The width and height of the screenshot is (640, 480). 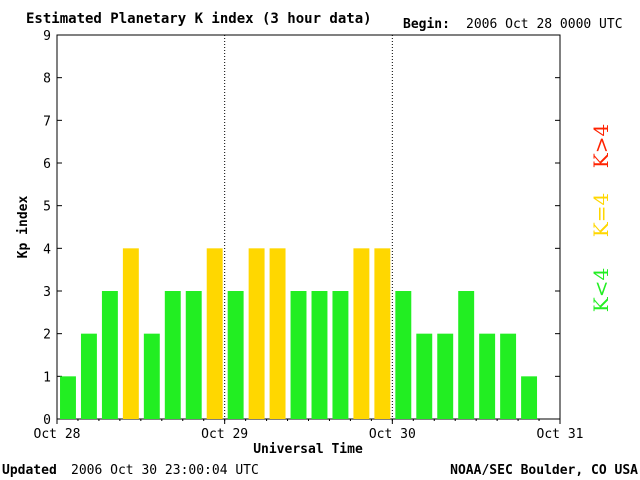 What do you see at coordinates (544, 24) in the screenshot?
I see `begin-value: 2006 Oct 28 0000 UTC` at bounding box center [544, 24].